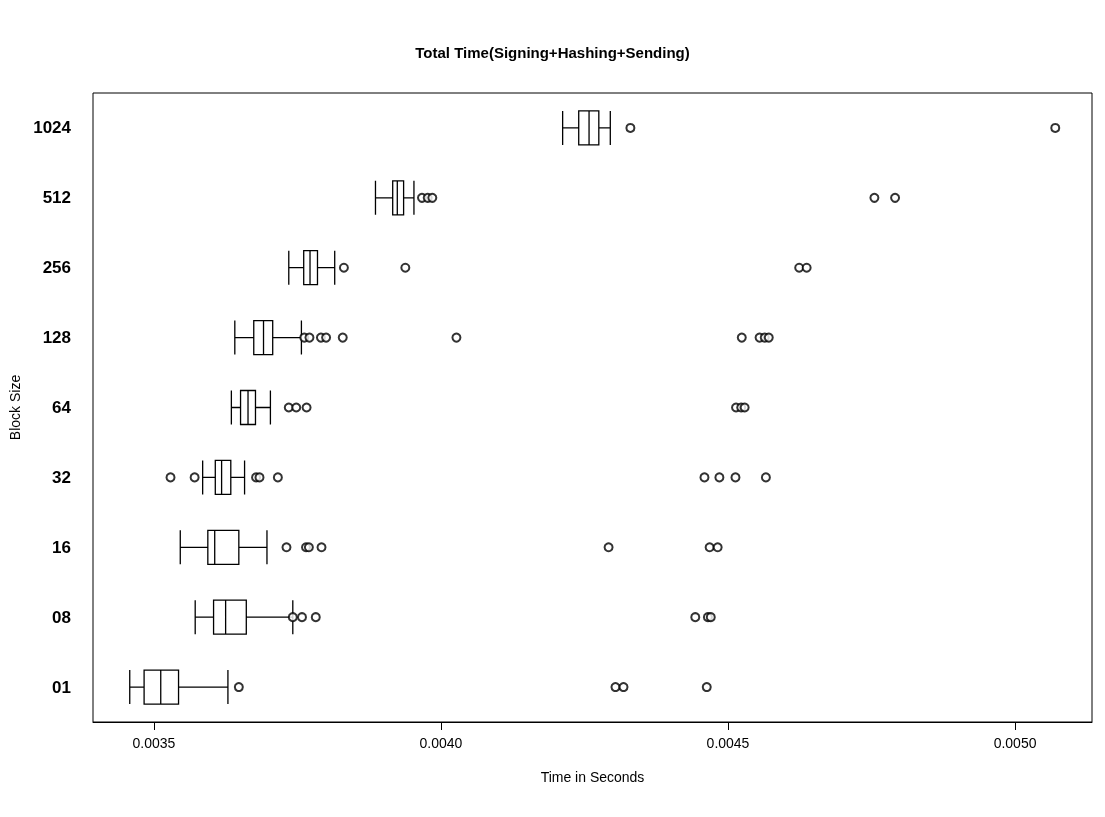 This screenshot has width=1105, height=817. What do you see at coordinates (1015, 743) in the screenshot?
I see `x-tick-label: 0.0050` at bounding box center [1015, 743].